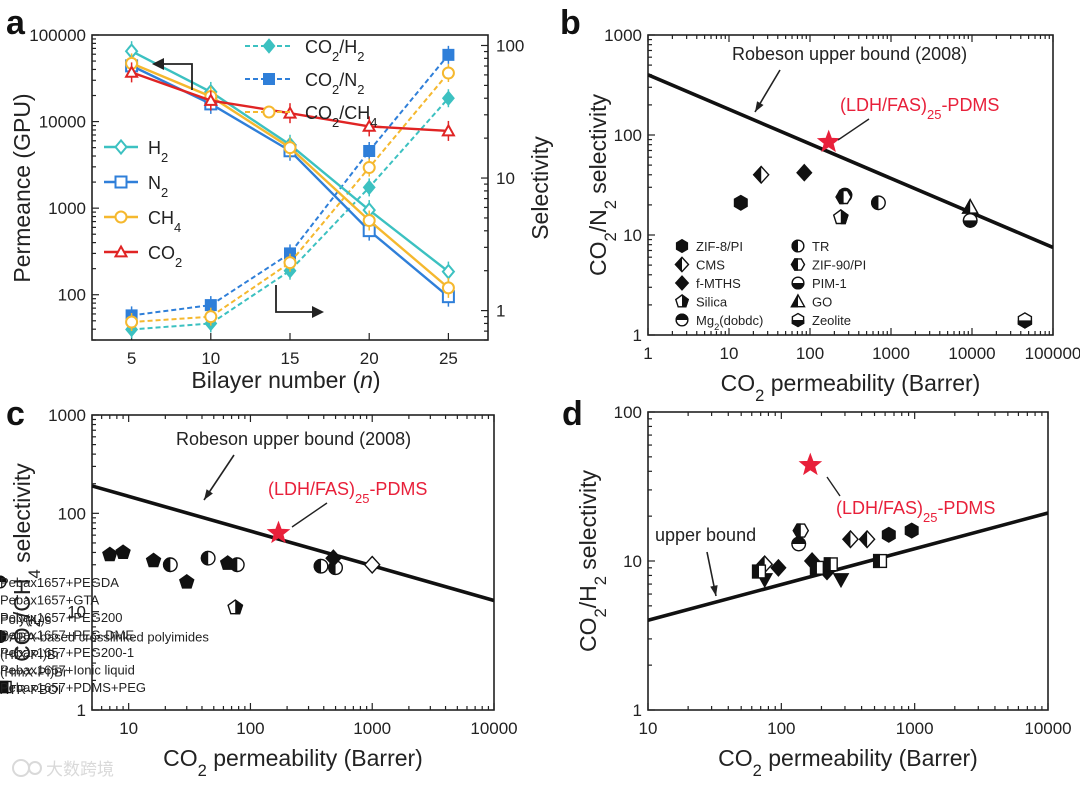 The image size is (1080, 787). I want to click on panel-a-legend-label-co2: CO2, so click(165, 256).